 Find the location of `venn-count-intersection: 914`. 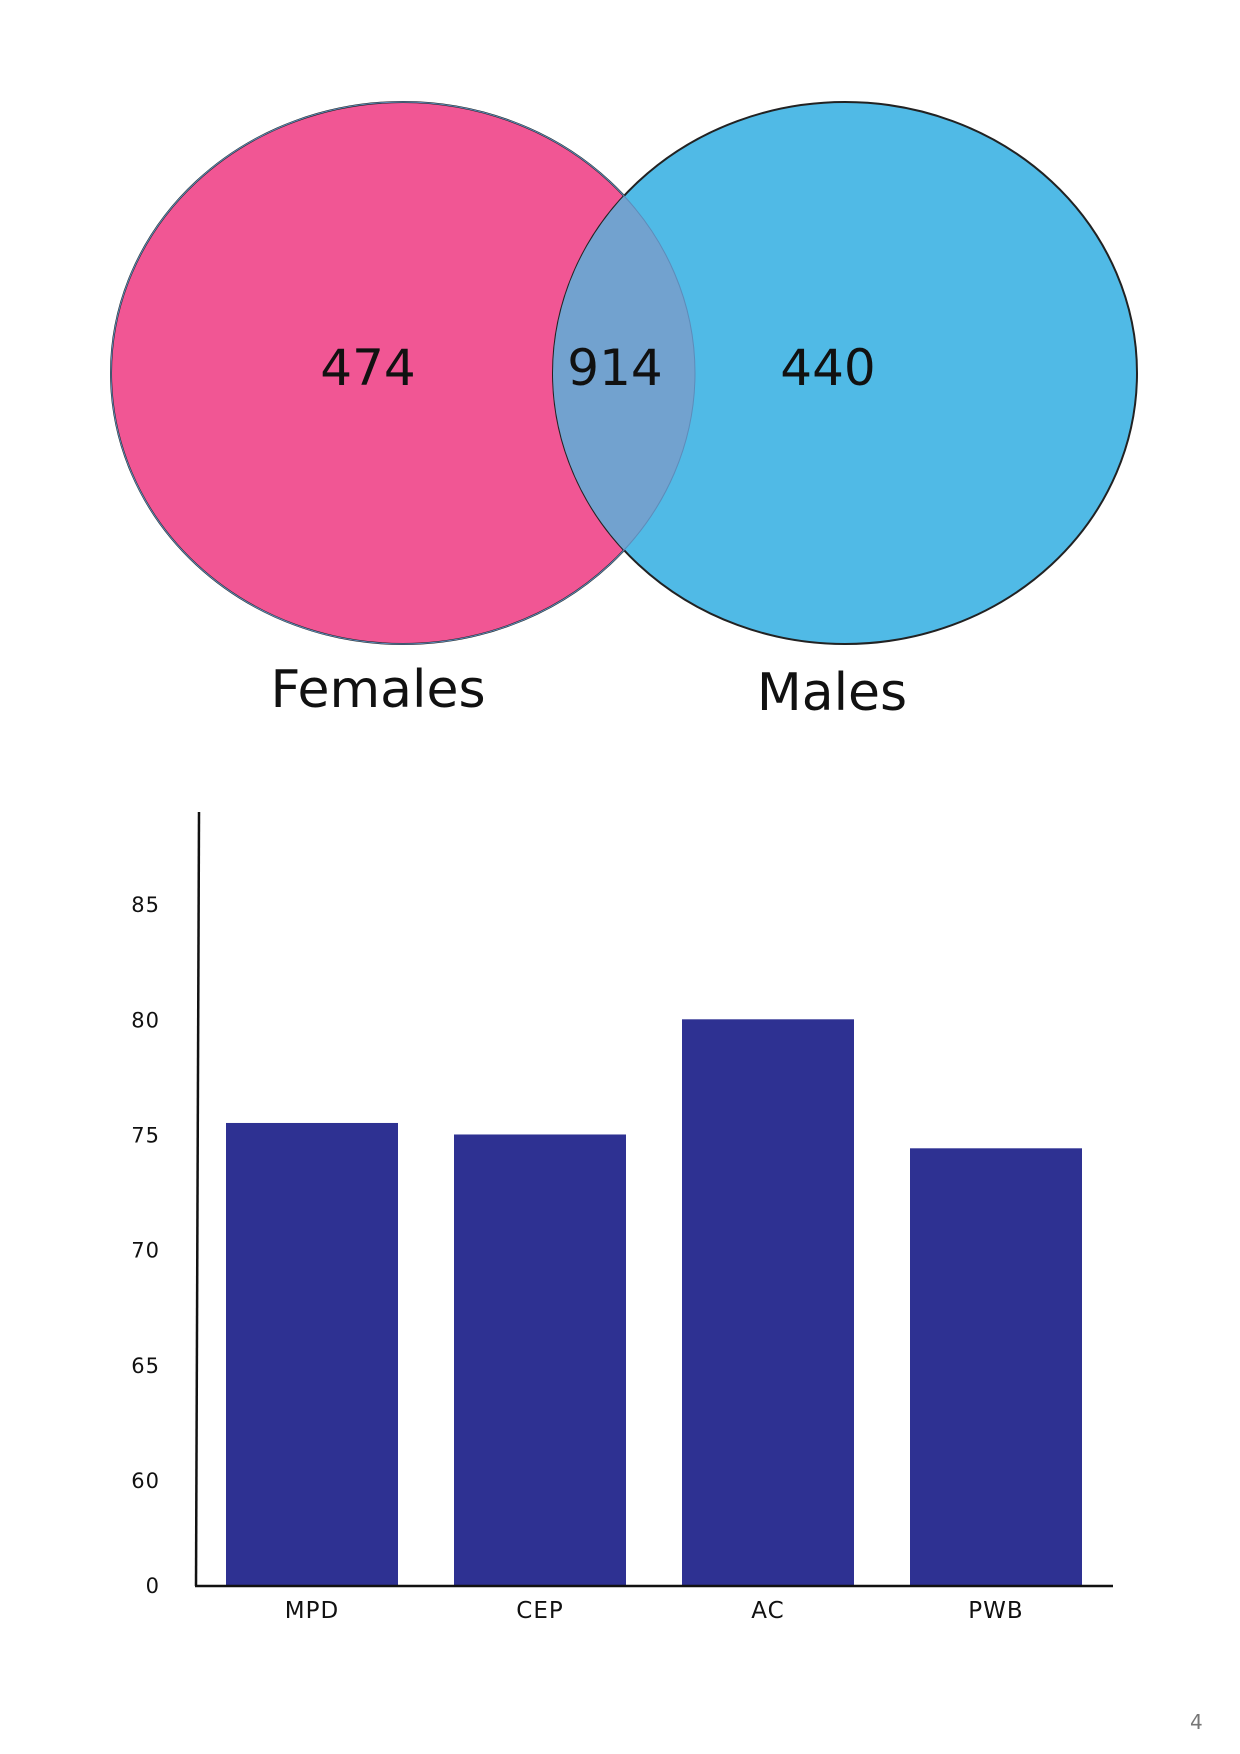

venn-count-intersection: 914 is located at coordinates (614, 368).